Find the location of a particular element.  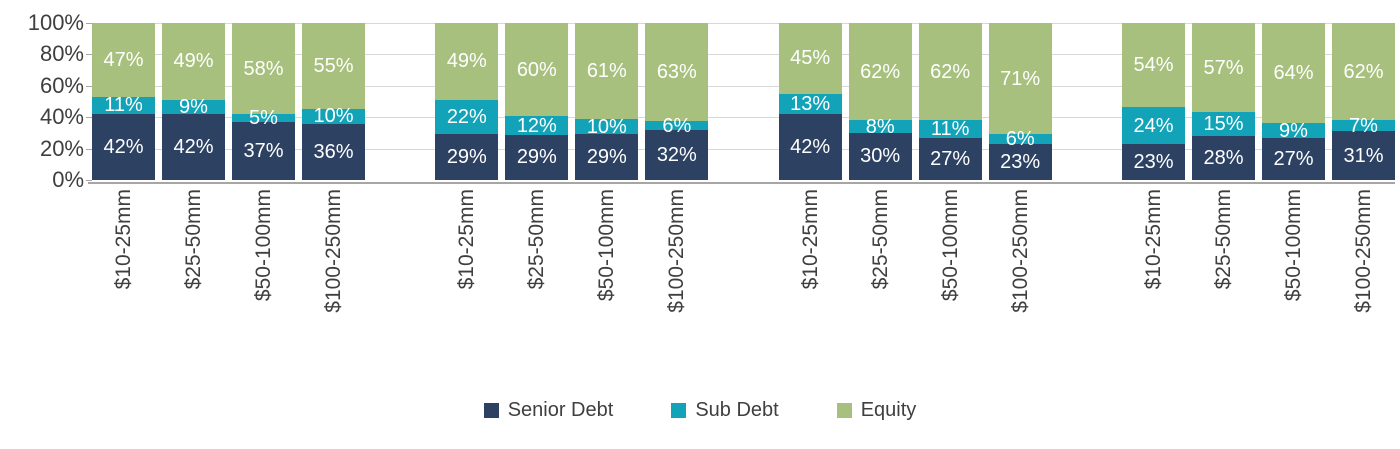

segment-value-label: 5% is located at coordinates (263, 118).